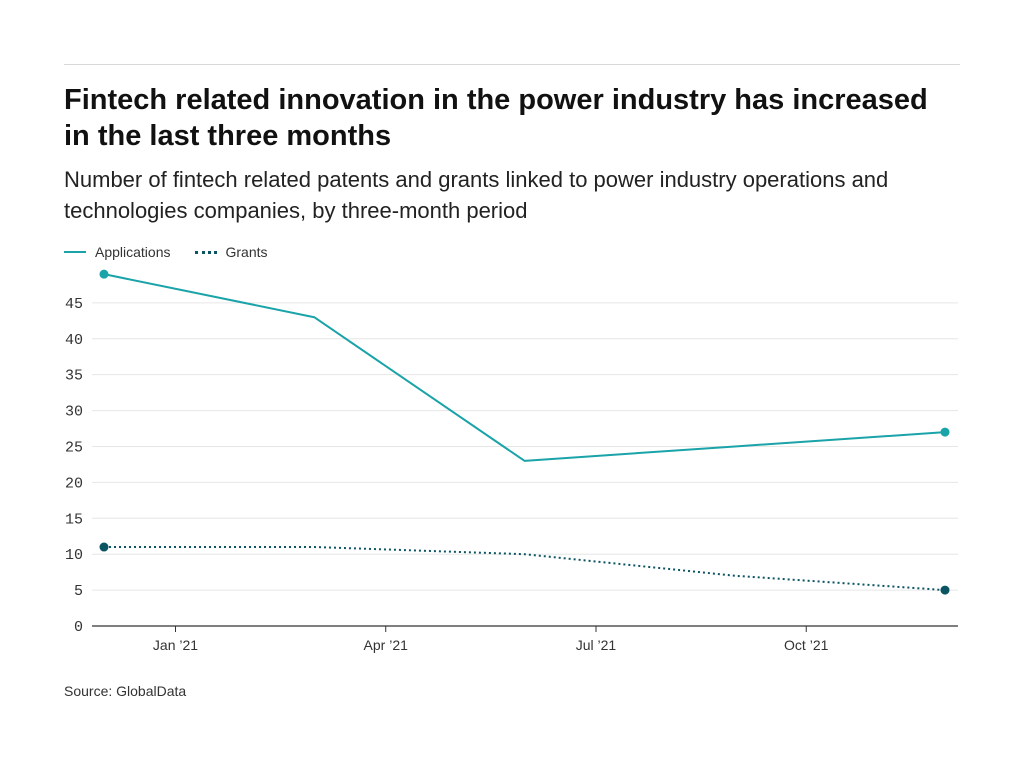 This screenshot has width=1024, height=768. I want to click on y-tick-label: 40, so click(74, 340).